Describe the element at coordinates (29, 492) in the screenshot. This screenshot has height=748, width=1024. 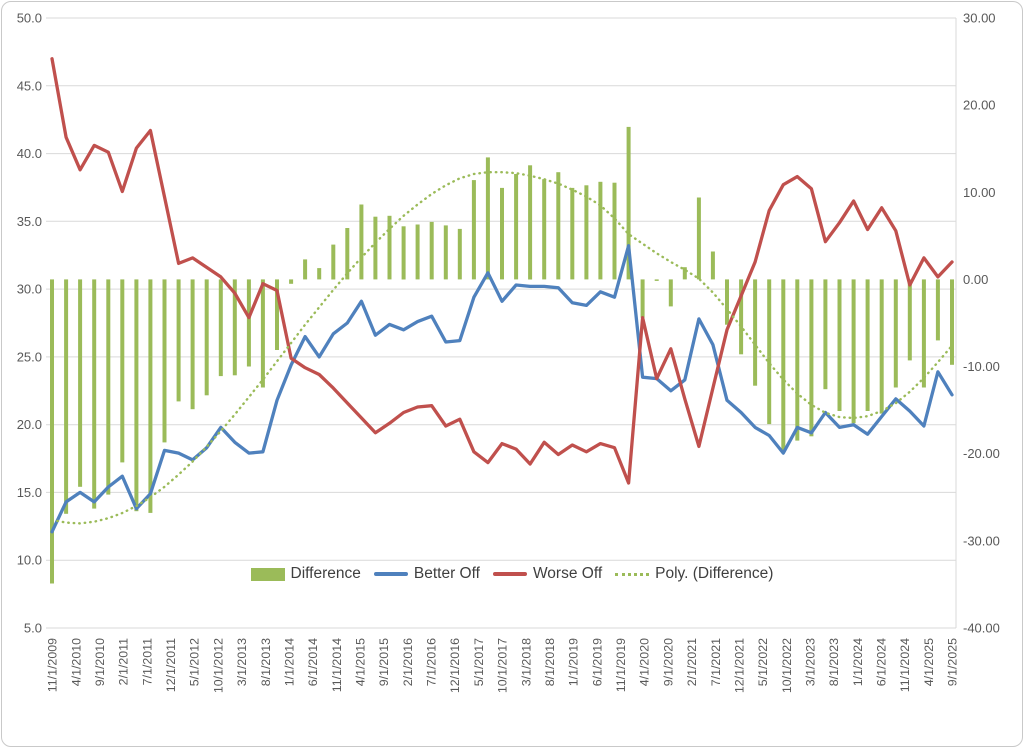
I see `left-axis-tick-label: 15.0` at that location.